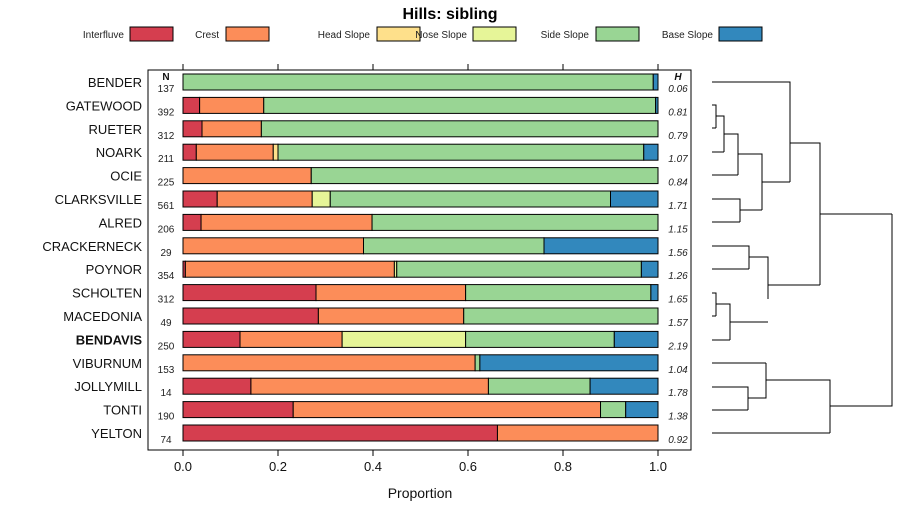 This screenshot has width=900, height=520. I want to click on row-n-value: 561, so click(166, 206).